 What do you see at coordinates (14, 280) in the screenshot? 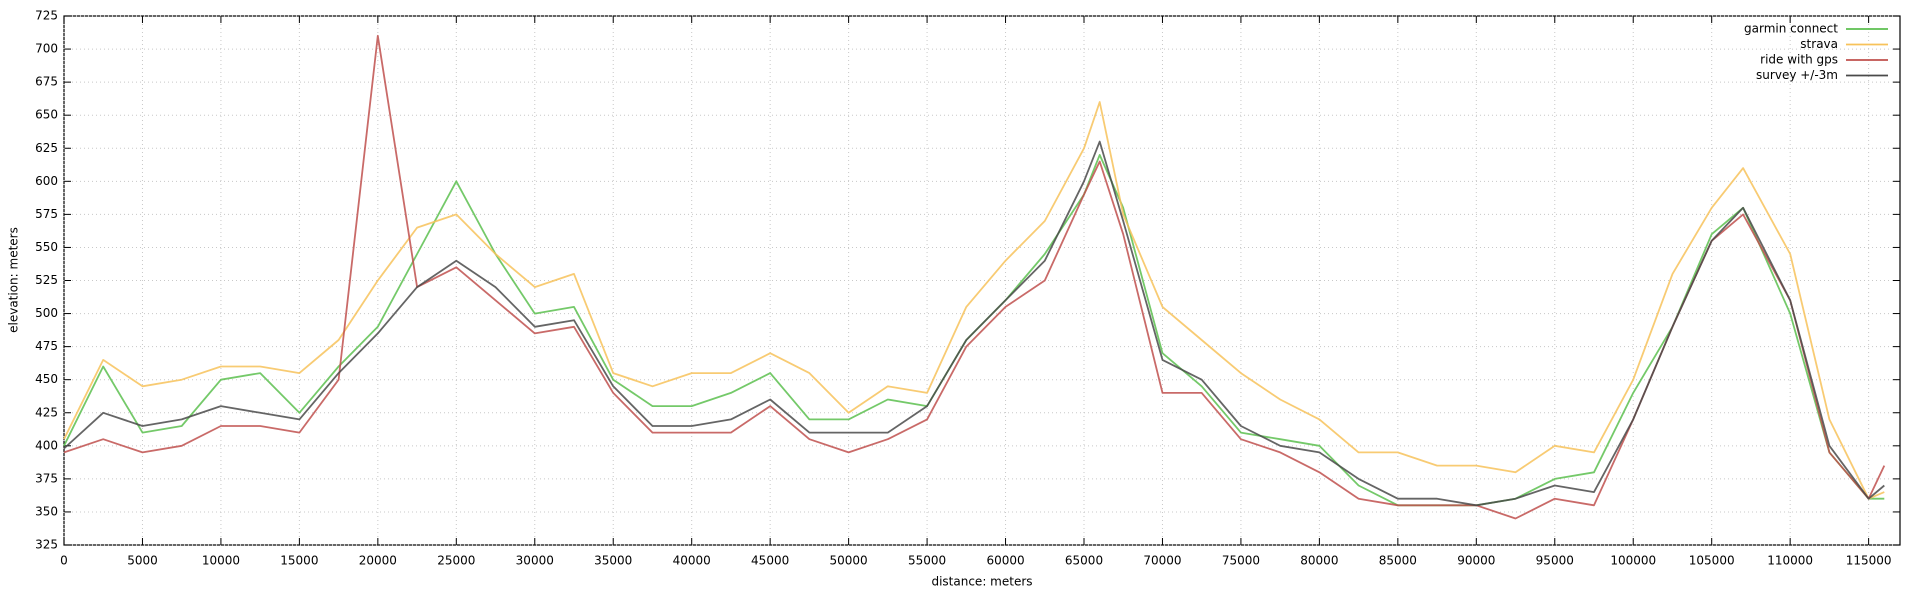
I see `y-axis-label: elevation: meters` at bounding box center [14, 280].